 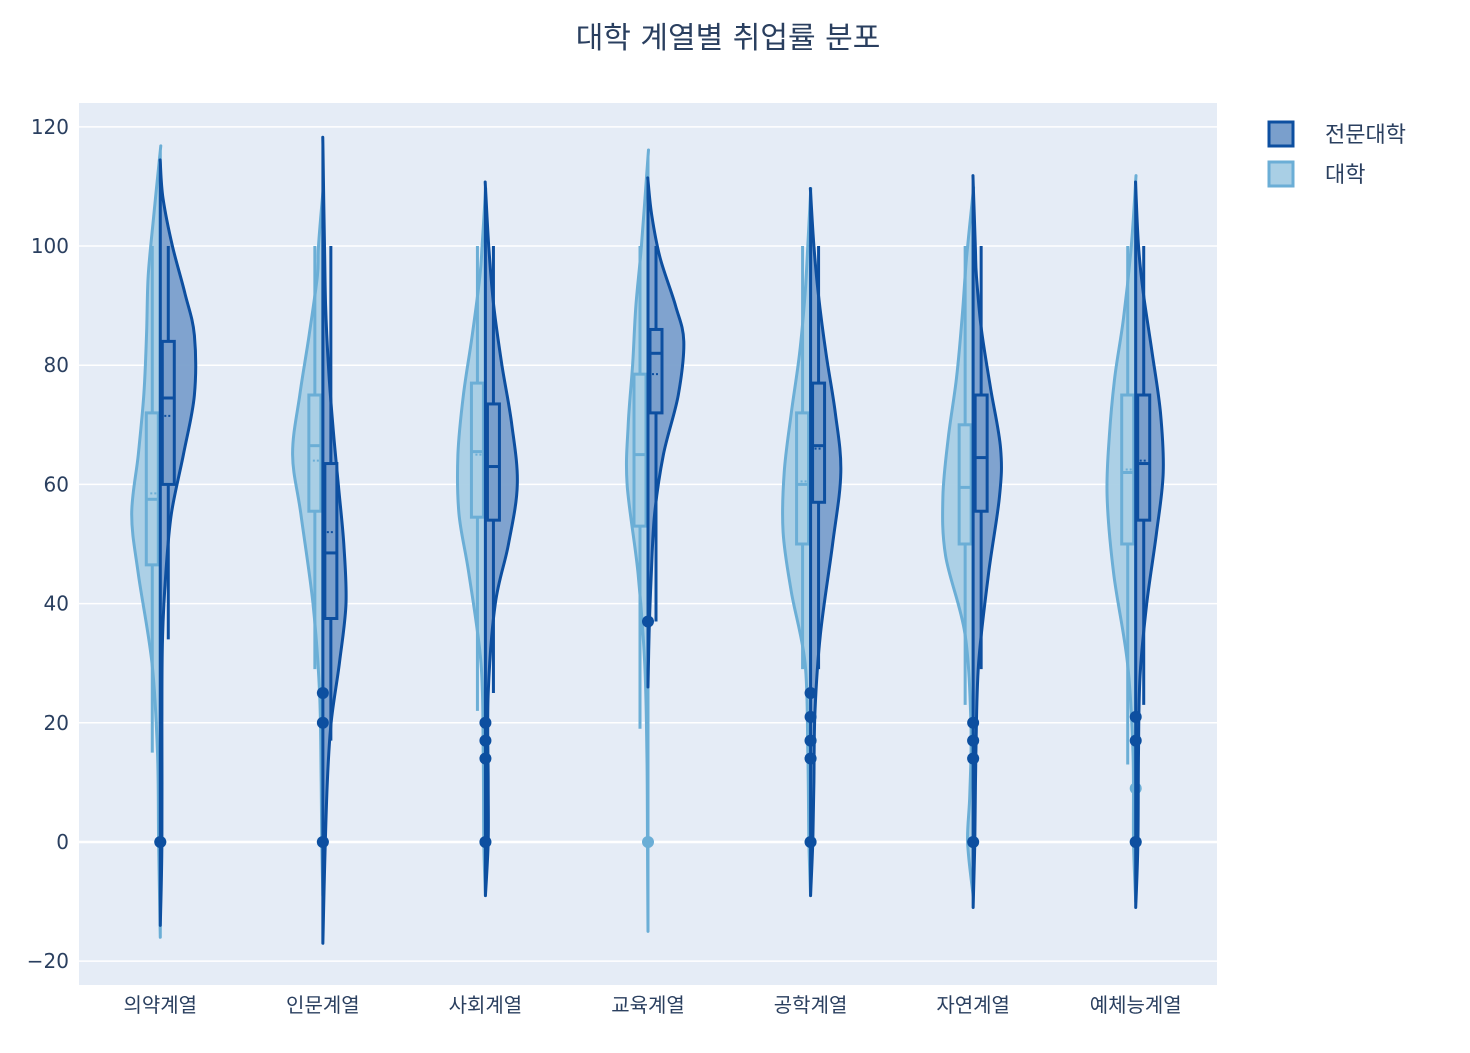 I want to click on y-tick-label: 0, so click(x=62, y=842).